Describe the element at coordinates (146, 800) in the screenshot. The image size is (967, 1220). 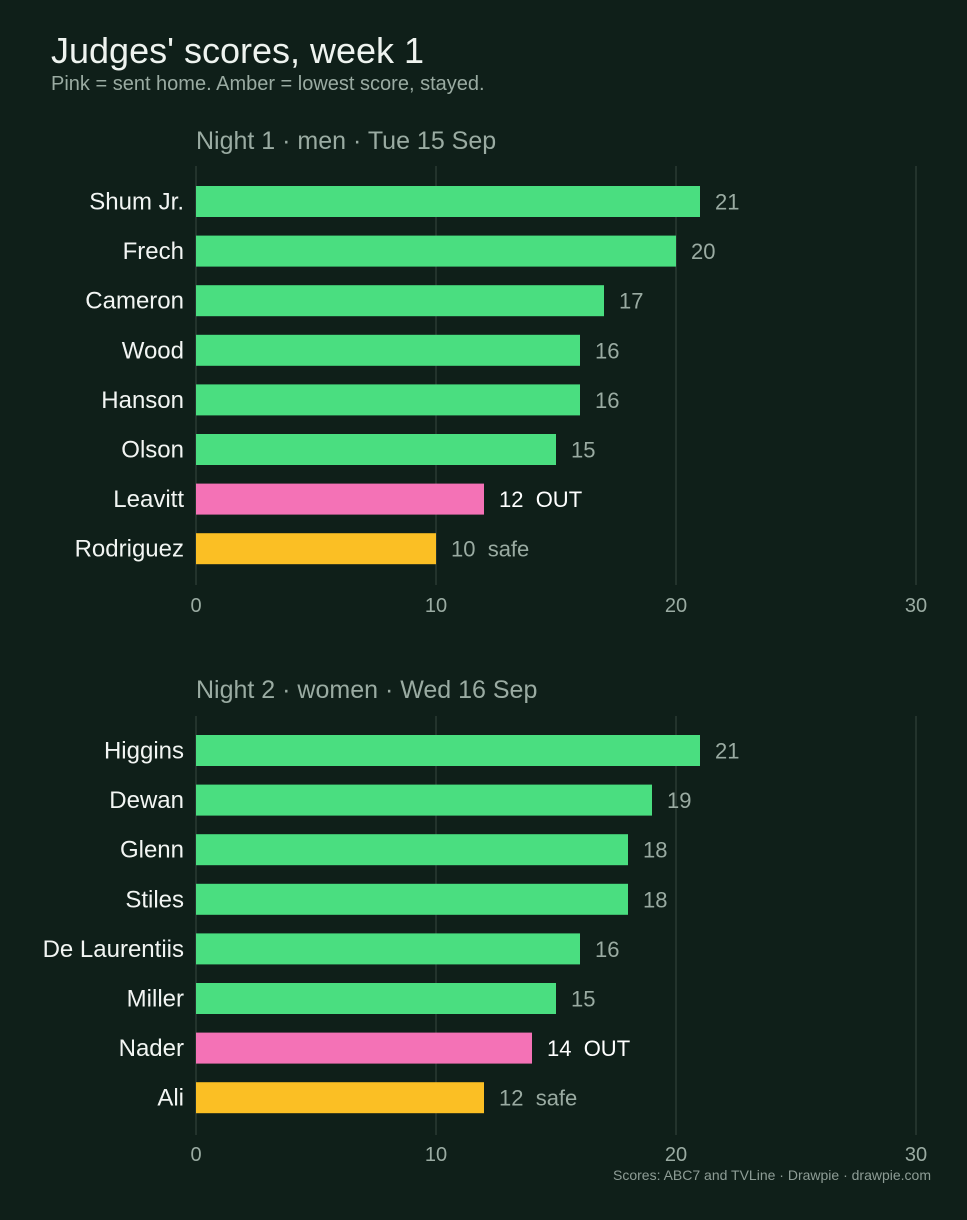
I see `category-label: Dewan` at that location.